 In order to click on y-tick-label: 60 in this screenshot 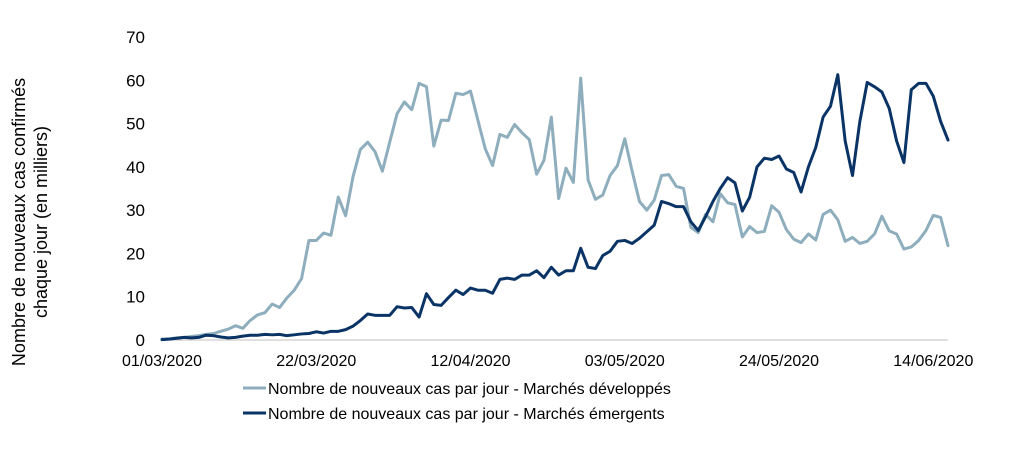, I will do `click(135, 80)`.